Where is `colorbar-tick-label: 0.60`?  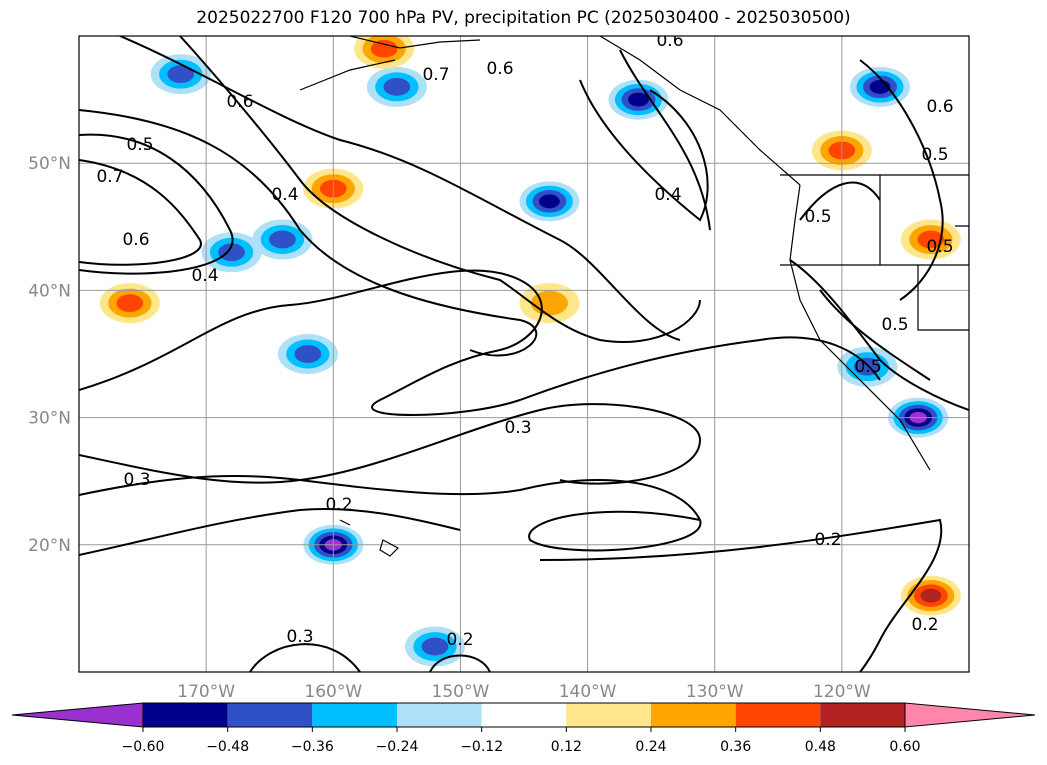
colorbar-tick-label: 0.60 is located at coordinates (904, 747).